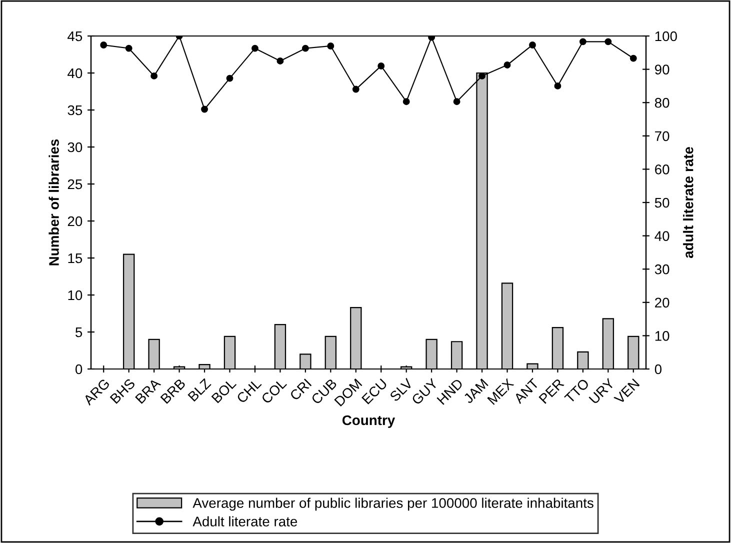 The height and width of the screenshot is (543, 731). Describe the element at coordinates (148, 391) in the screenshot. I see `x-tick-label: BRA` at that location.